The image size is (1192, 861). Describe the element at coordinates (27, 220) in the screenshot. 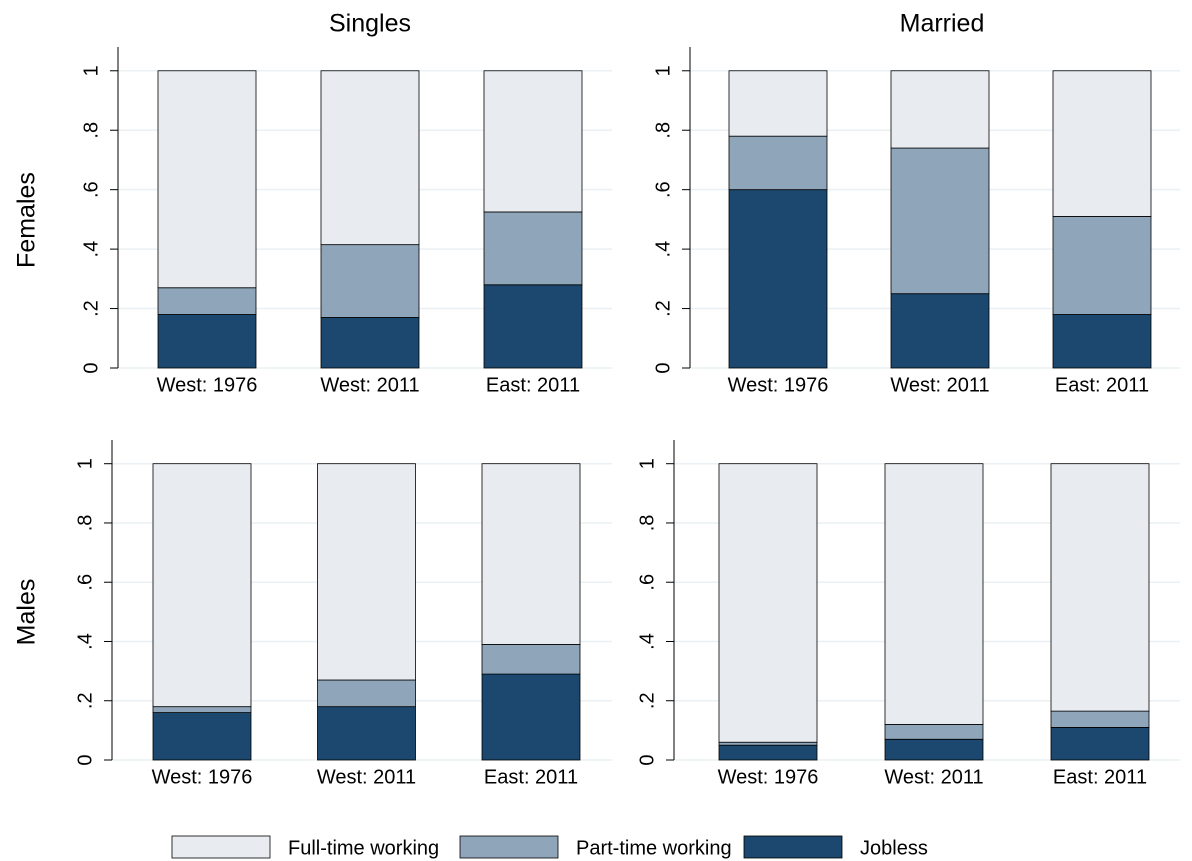

I see `row-label: Females` at that location.